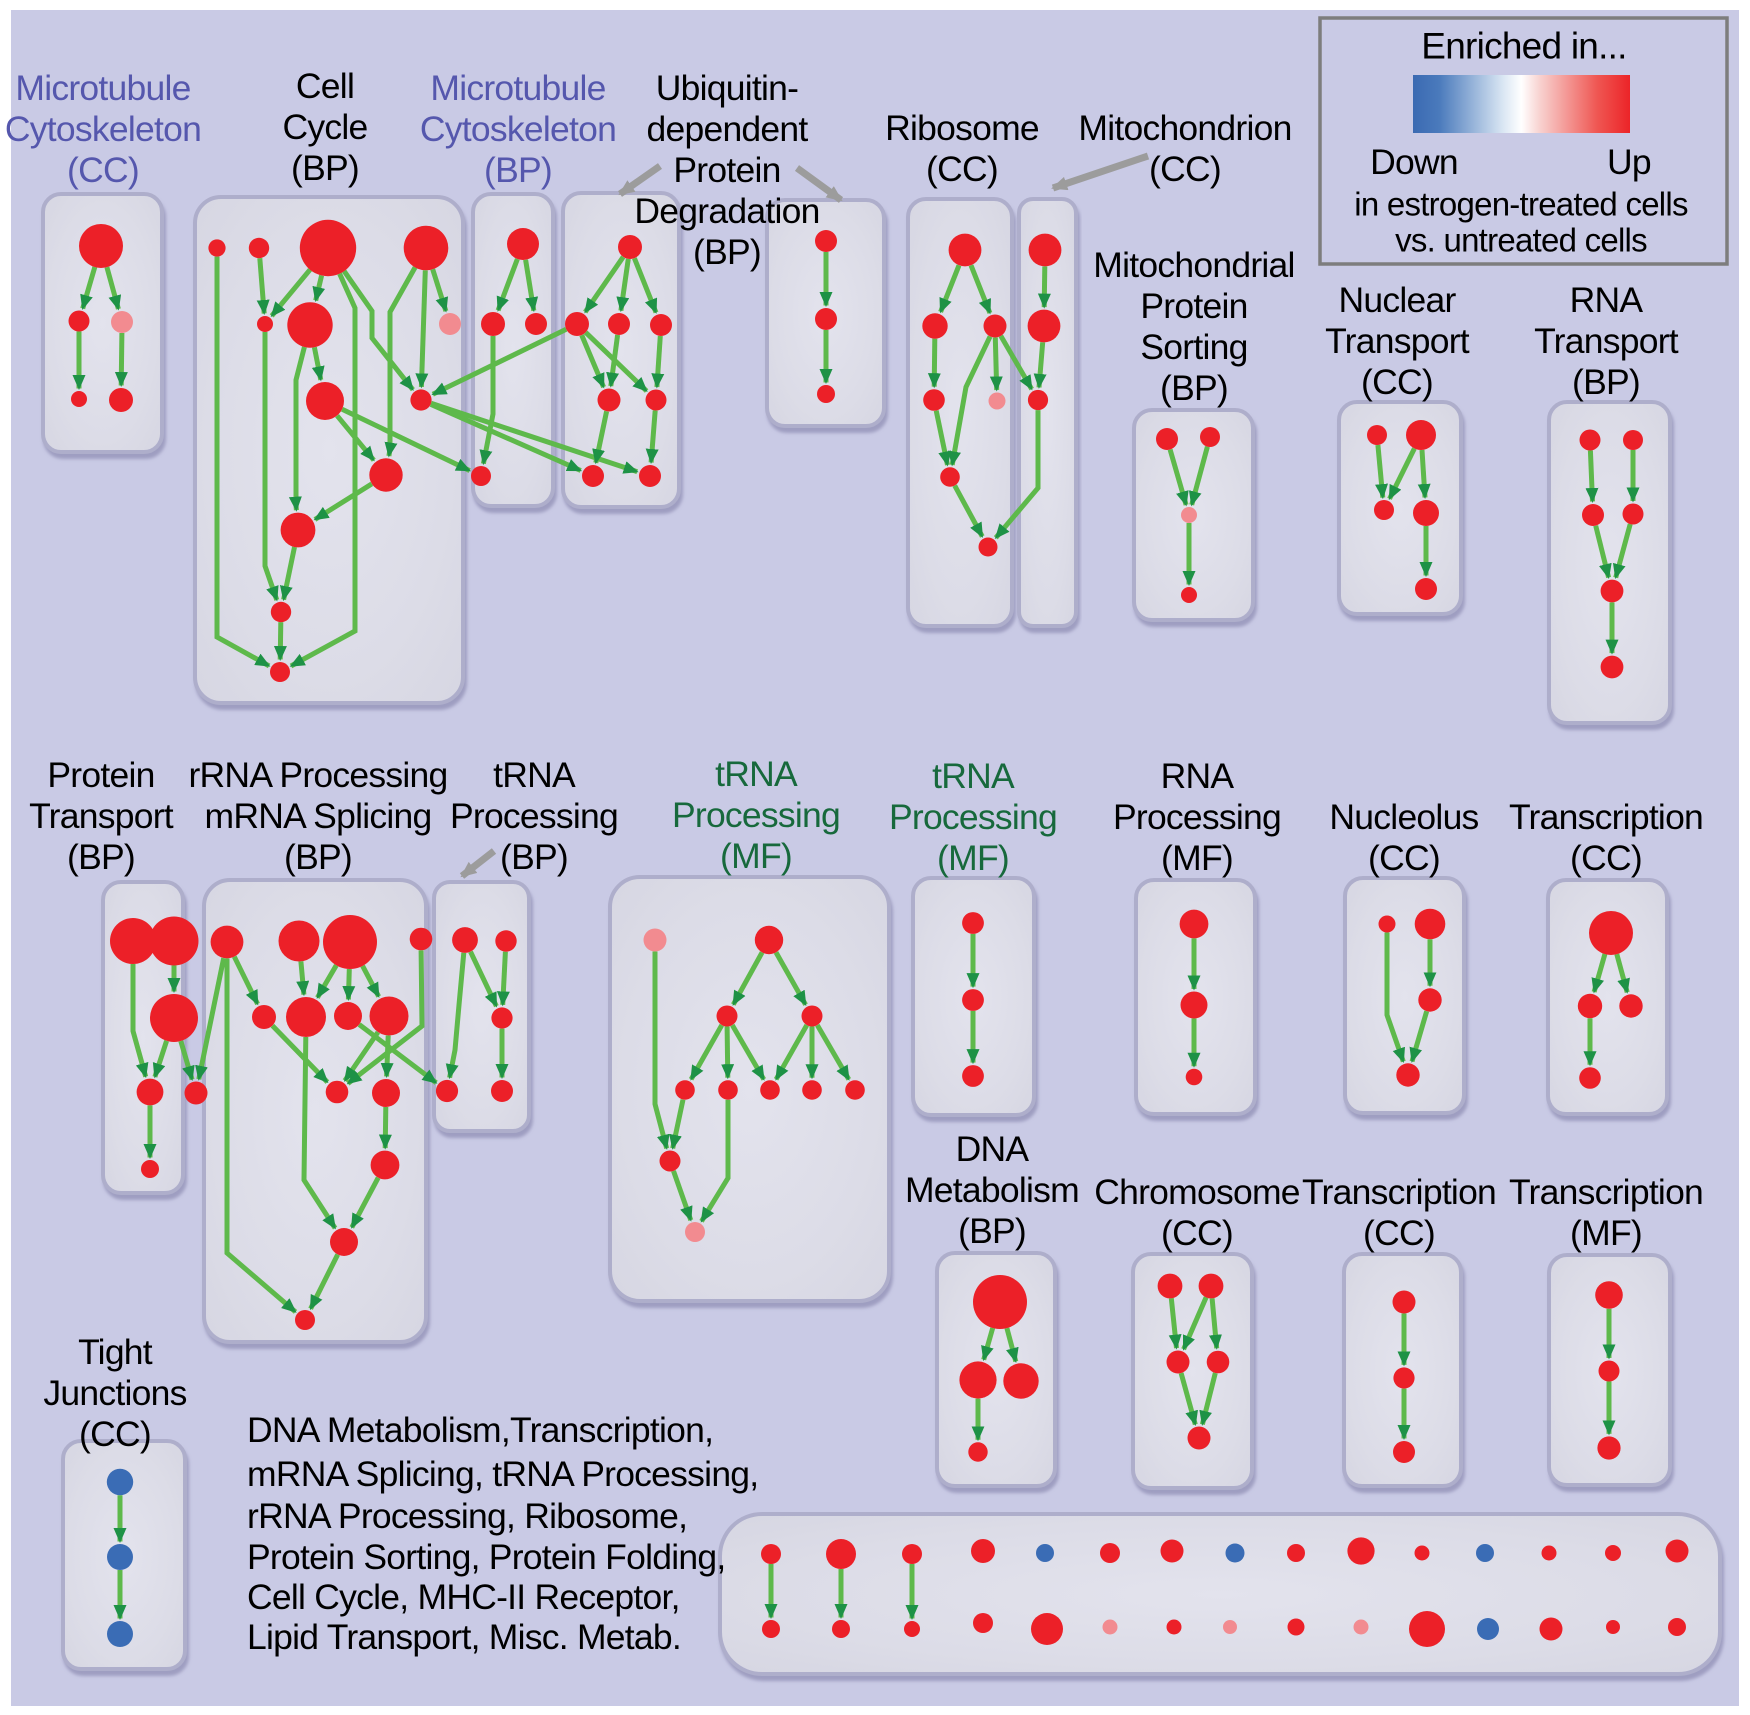 The height and width of the screenshot is (1715, 1750). Describe the element at coordinates (1397, 300) in the screenshot. I see `svg-text: Nuclear` at that location.